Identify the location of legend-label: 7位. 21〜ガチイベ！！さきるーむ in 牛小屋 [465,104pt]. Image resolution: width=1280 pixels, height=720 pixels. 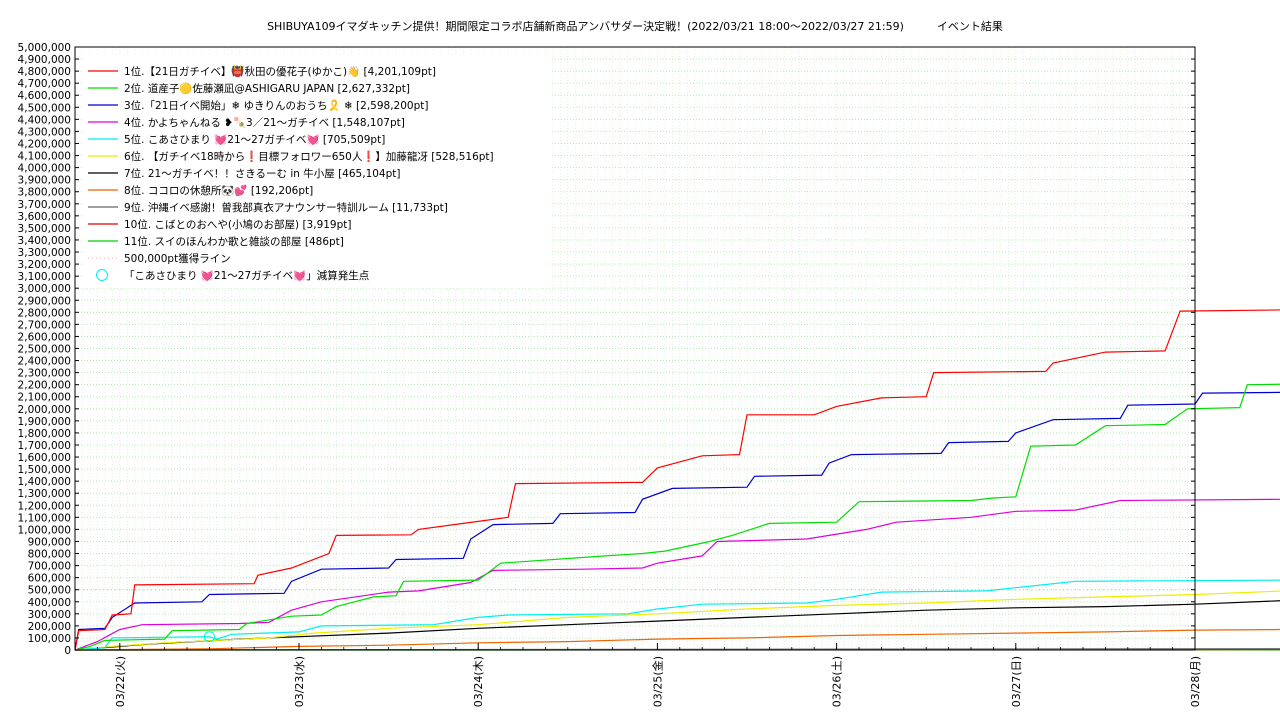
(262, 173).